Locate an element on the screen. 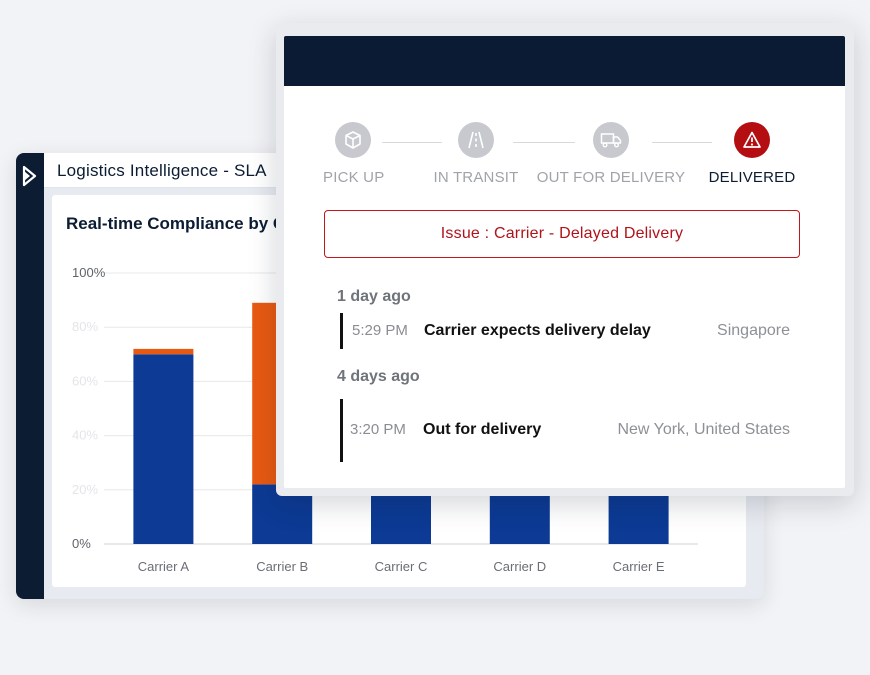  bar-delayed is located at coordinates (163, 351).